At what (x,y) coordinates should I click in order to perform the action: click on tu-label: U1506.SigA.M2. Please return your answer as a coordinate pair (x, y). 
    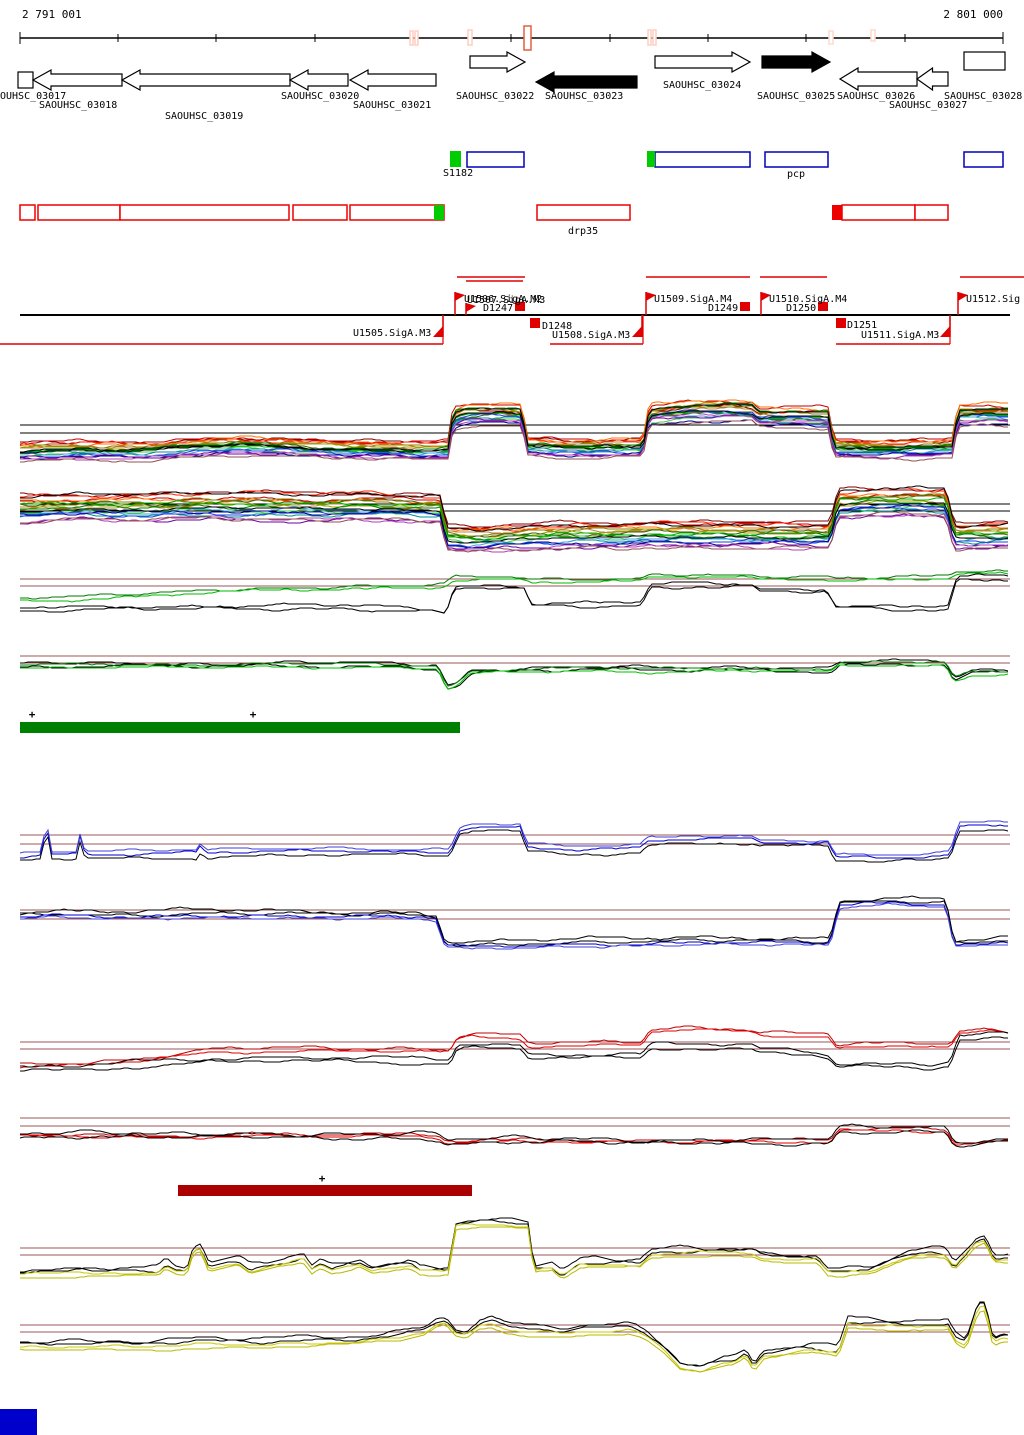
    Looking at the image, I should click on (503, 299).